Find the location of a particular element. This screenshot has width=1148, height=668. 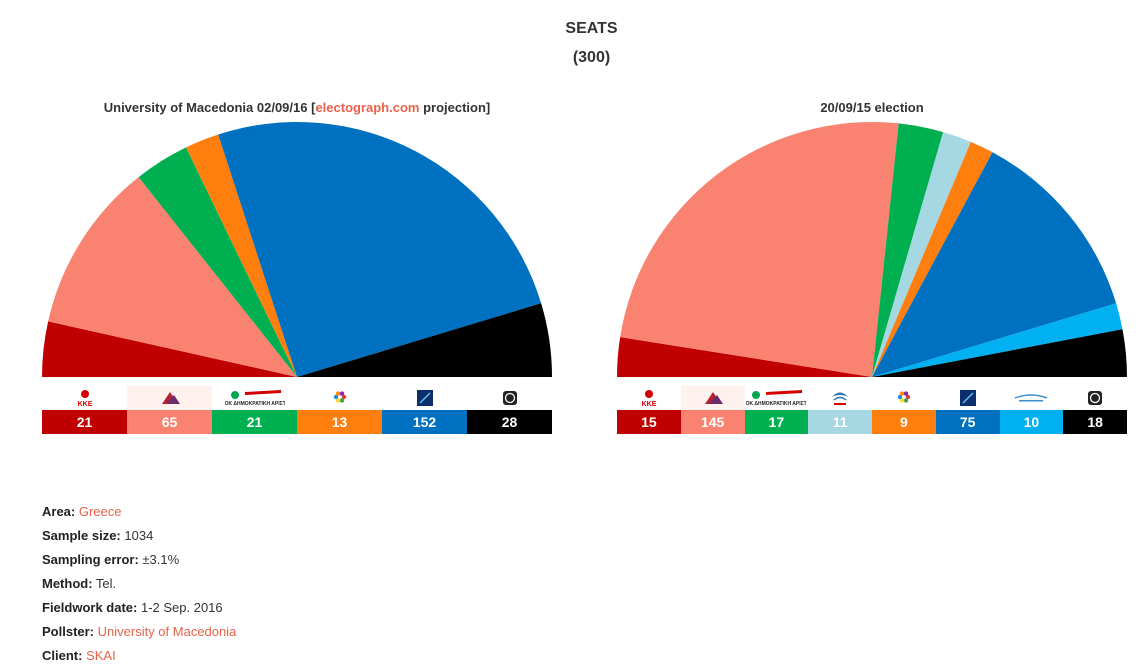

detail-label: Method: is located at coordinates (67, 583).